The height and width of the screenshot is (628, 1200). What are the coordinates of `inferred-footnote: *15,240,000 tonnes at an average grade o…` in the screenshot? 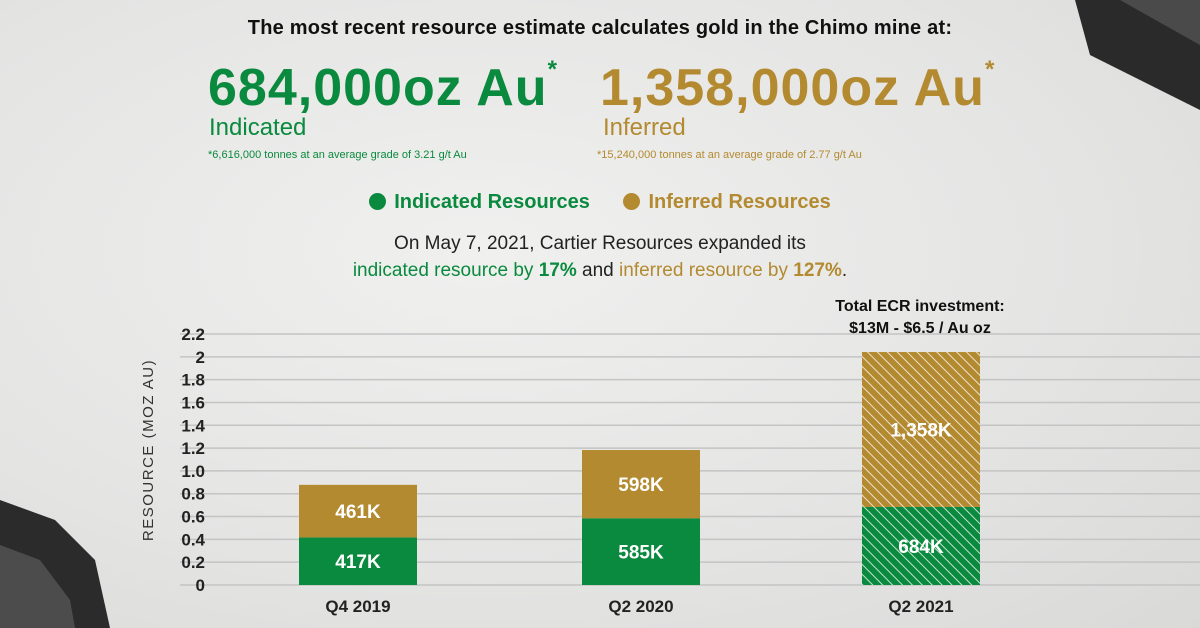 It's located at (729, 155).